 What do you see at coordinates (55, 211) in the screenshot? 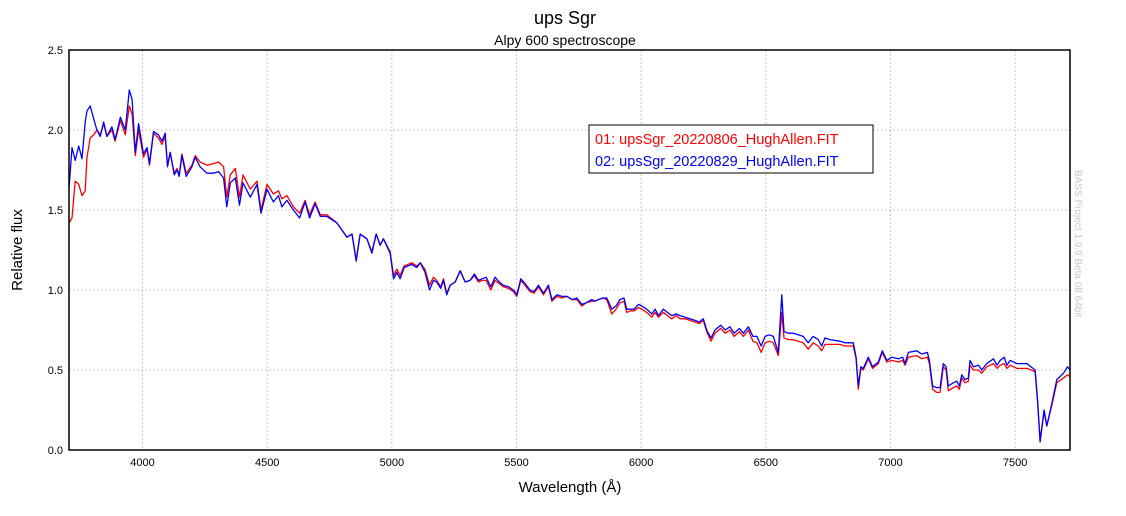
I see `y-tick-label: 1.5` at bounding box center [55, 211].